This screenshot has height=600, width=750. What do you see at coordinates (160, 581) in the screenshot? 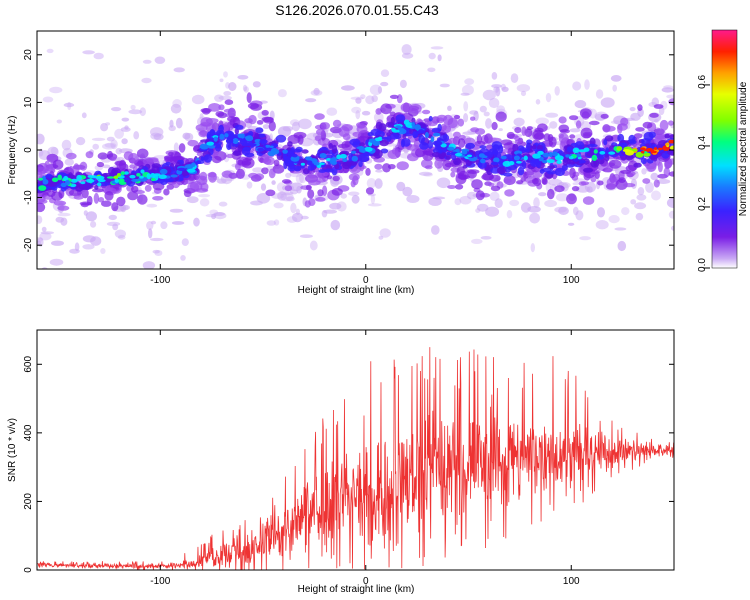
I see `x-tick-label: -100` at bounding box center [160, 581].